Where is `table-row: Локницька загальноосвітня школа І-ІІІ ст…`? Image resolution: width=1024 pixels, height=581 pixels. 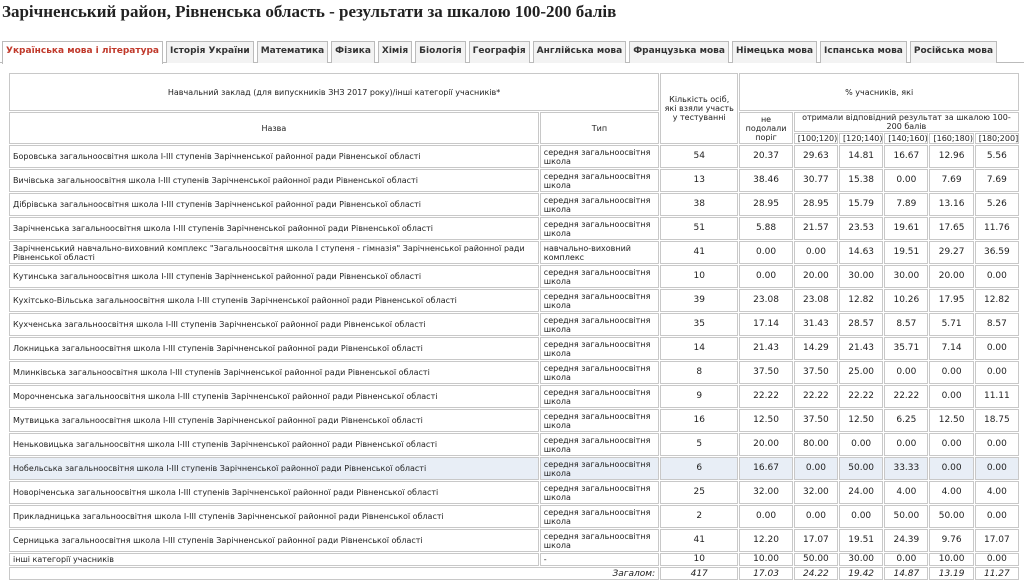 table-row: Локницька загальноосвітня школа І-ІІІ ст… is located at coordinates (514, 348).